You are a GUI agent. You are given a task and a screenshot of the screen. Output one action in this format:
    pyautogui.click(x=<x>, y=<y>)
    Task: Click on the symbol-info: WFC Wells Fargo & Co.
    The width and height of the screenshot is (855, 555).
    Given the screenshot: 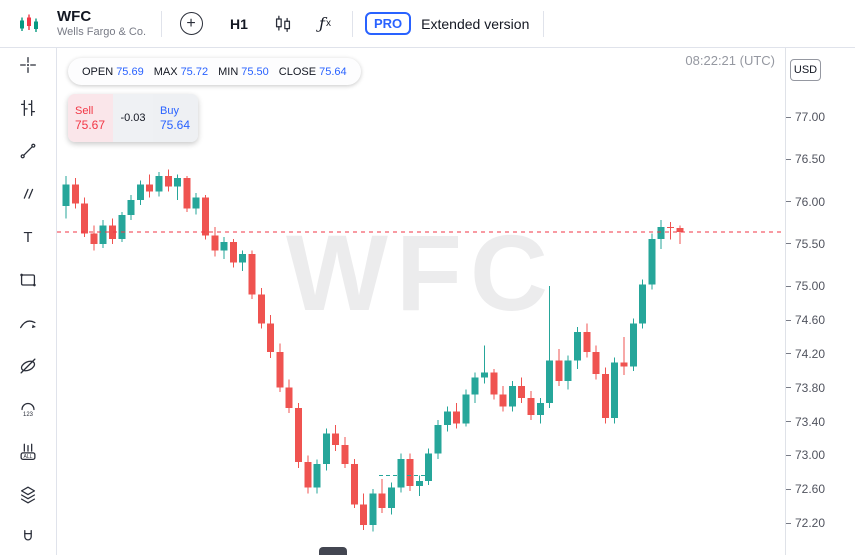 What is the action you would take?
    pyautogui.click(x=109, y=23)
    